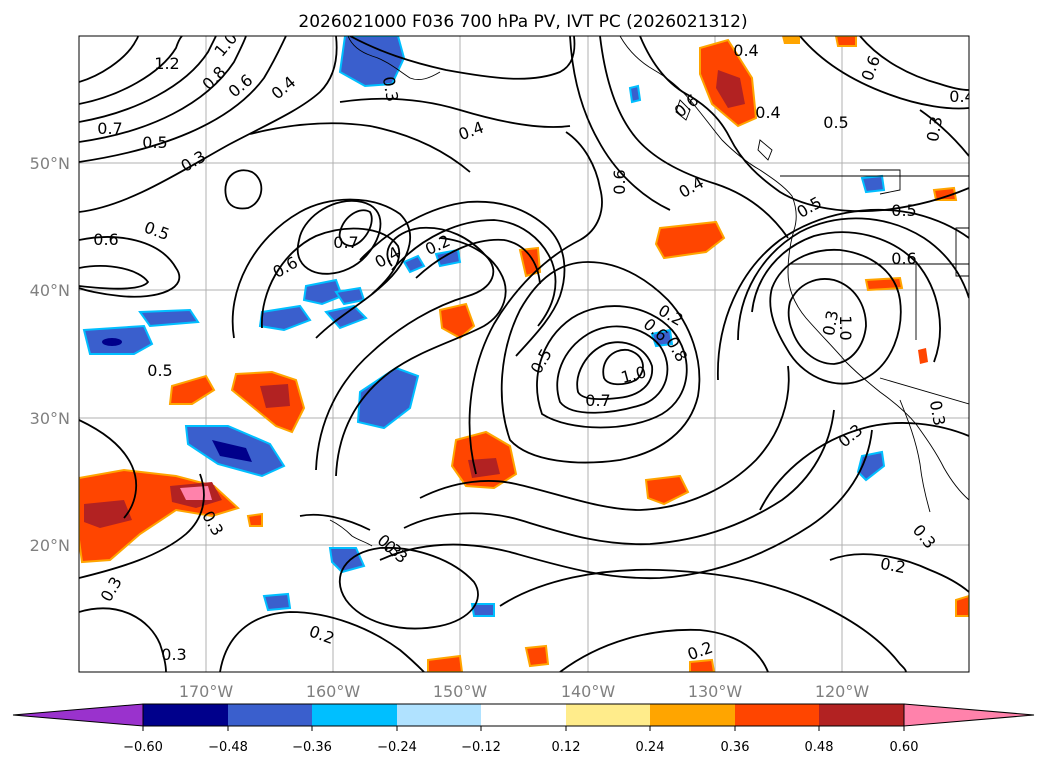  Describe the element at coordinates (50, 545) in the screenshot. I see `lat-label-20n: 20°N` at that location.